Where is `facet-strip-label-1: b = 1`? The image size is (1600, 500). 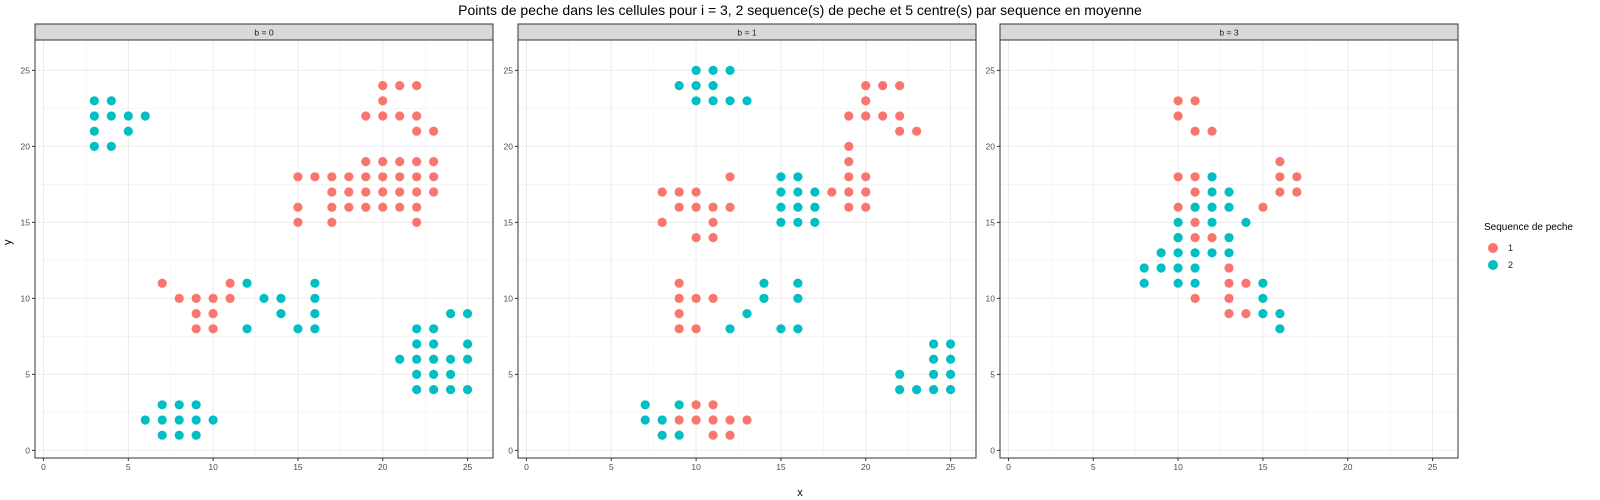
facet-strip-label-1: b = 1 is located at coordinates (746, 33).